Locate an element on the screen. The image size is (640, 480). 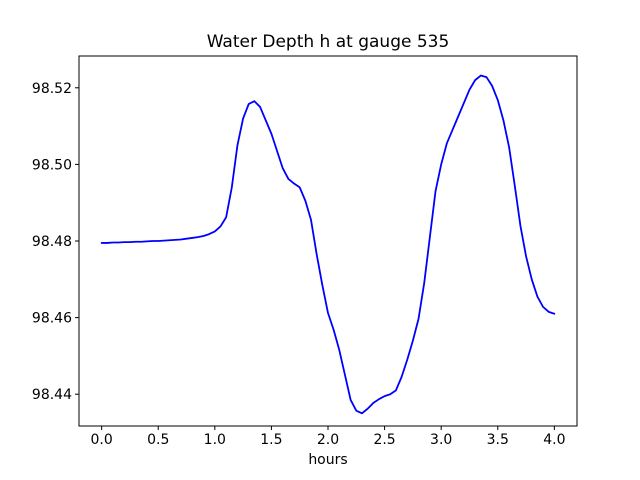
x-tick-label: 4.0 is located at coordinates (554, 440).